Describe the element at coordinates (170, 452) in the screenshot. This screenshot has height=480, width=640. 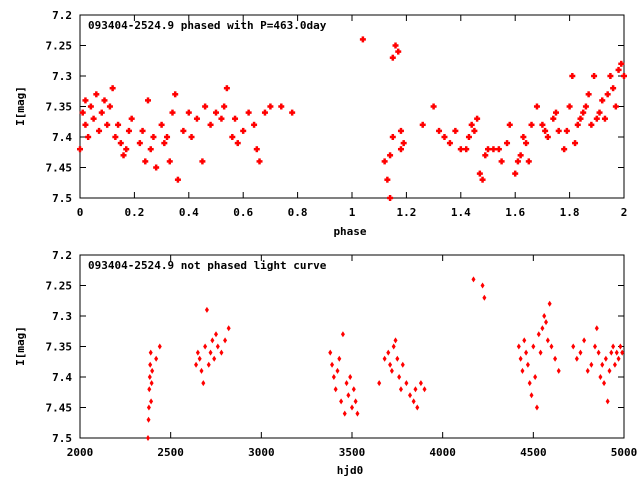
I see `x-tick-label: 2500` at that location.